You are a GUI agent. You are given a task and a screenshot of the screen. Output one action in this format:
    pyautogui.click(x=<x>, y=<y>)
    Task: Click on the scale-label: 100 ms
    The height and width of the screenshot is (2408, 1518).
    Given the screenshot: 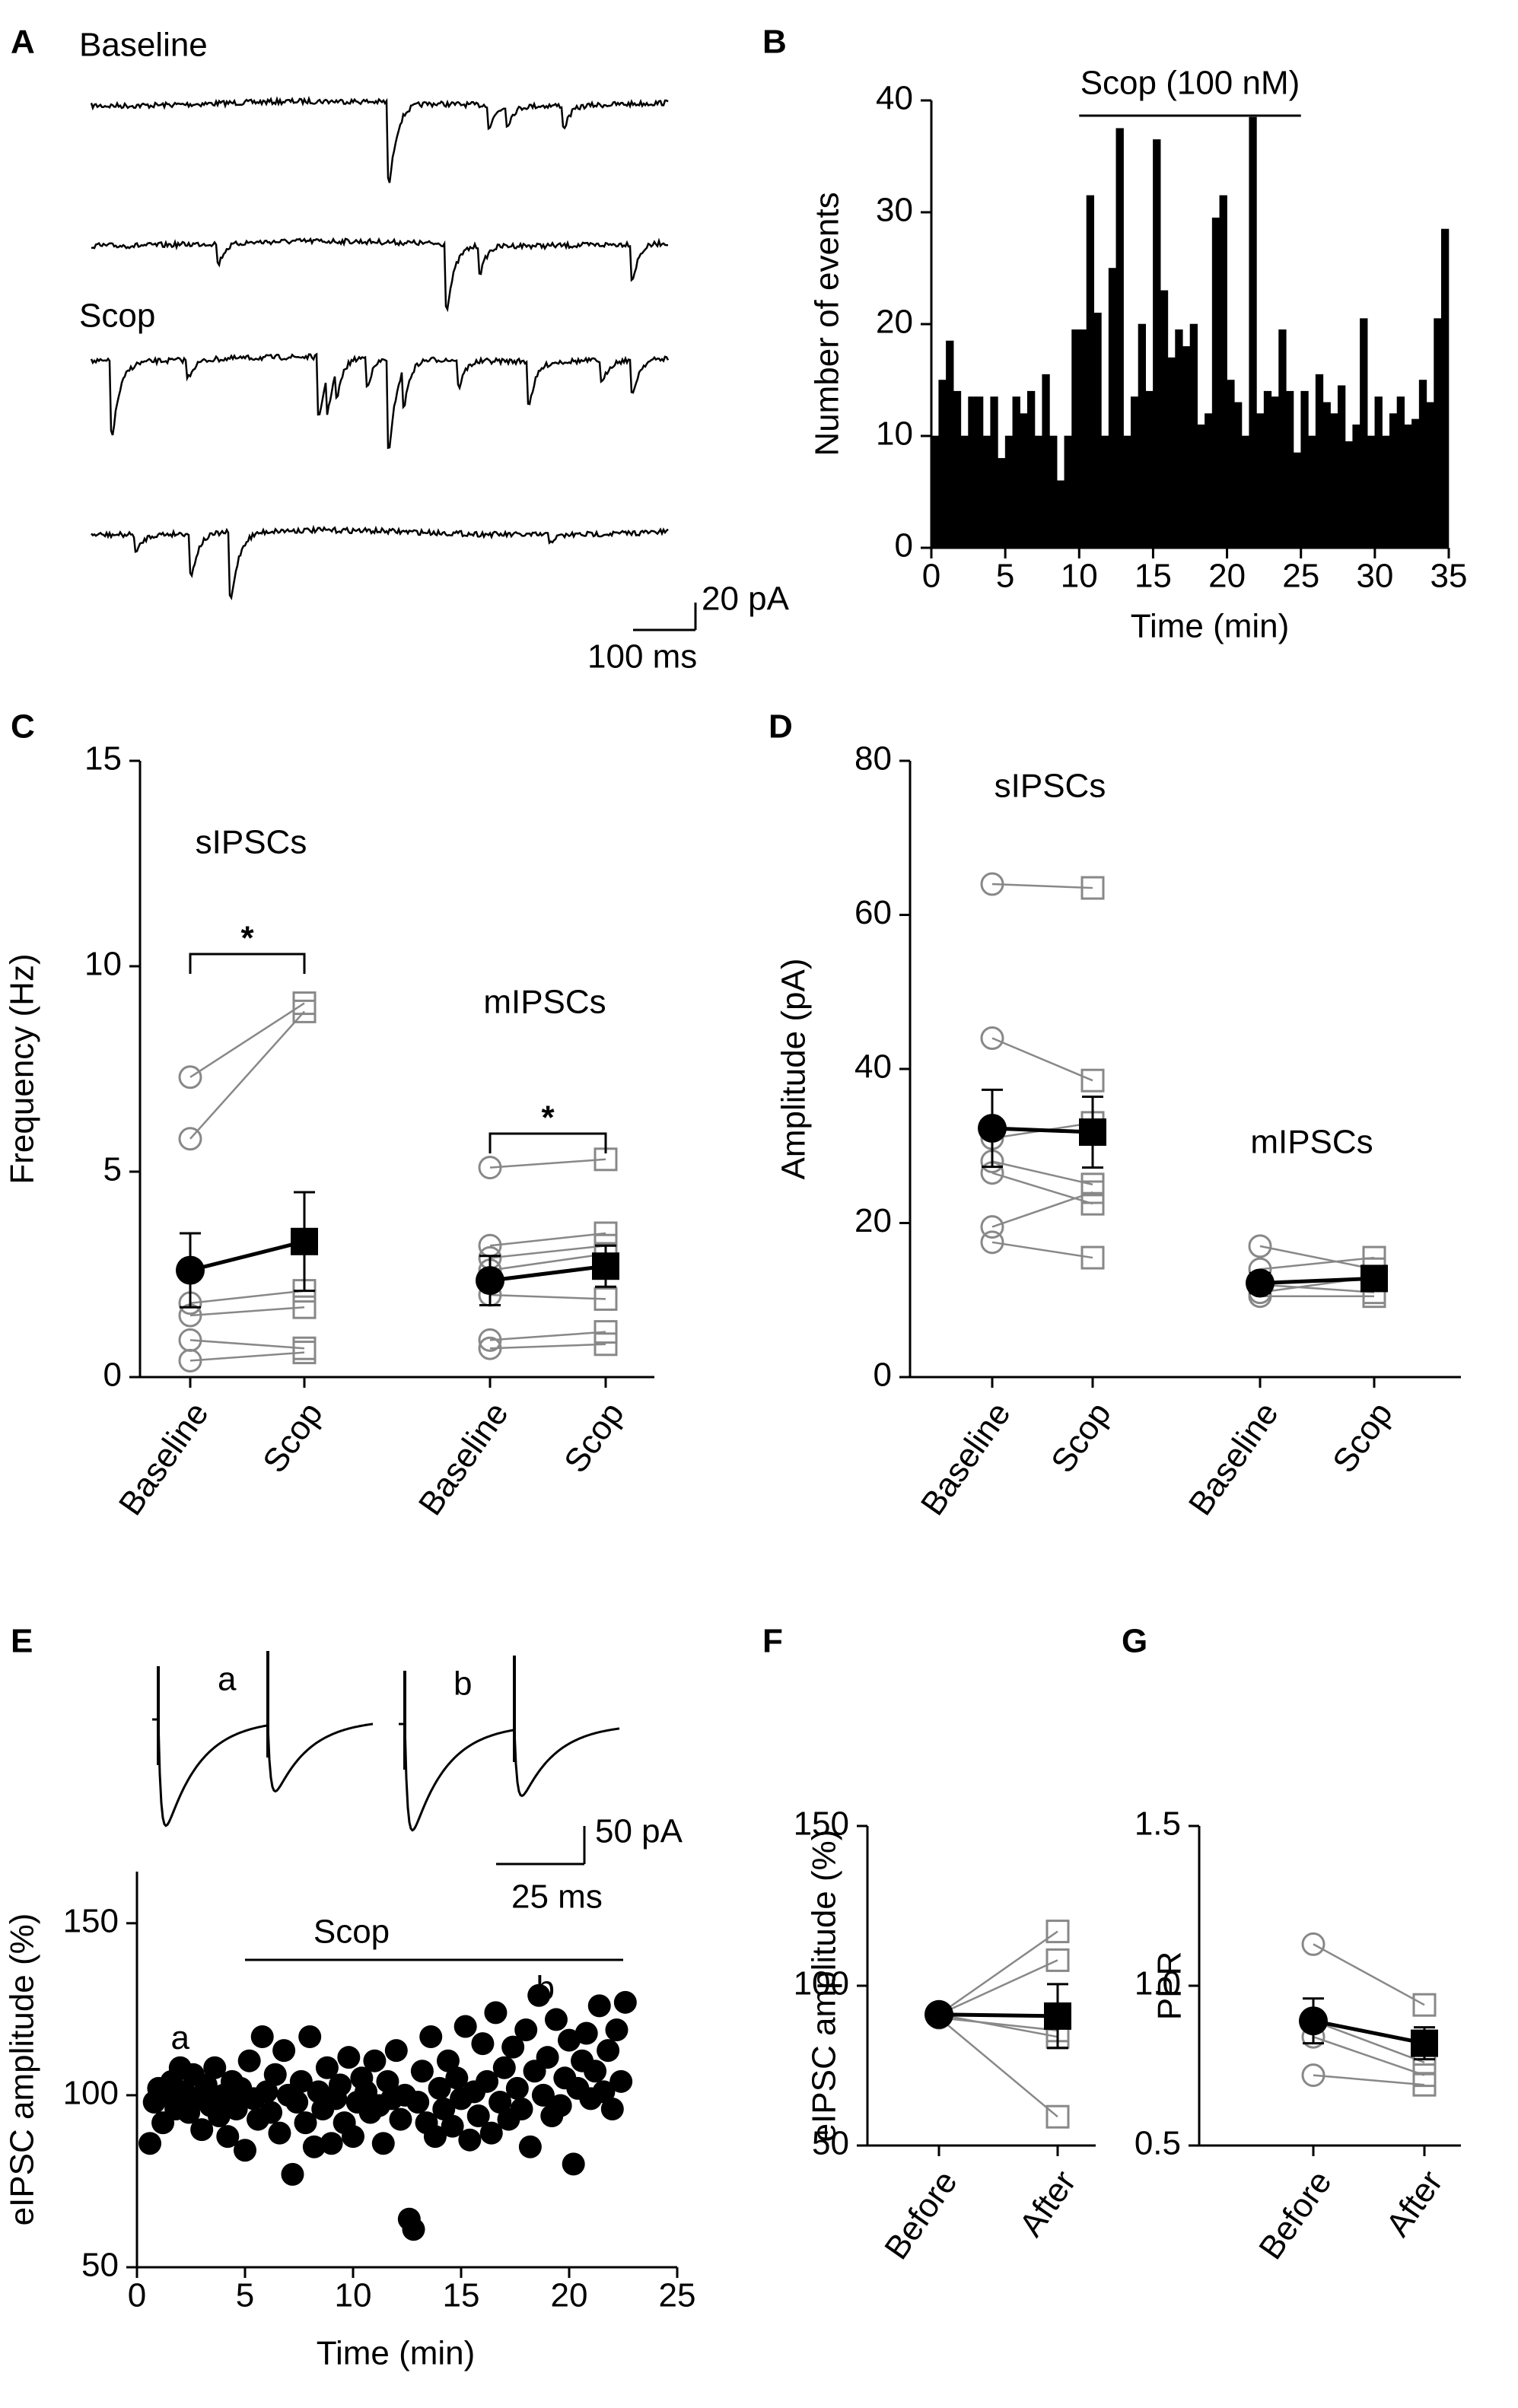 What is the action you would take?
    pyautogui.click(x=642, y=657)
    